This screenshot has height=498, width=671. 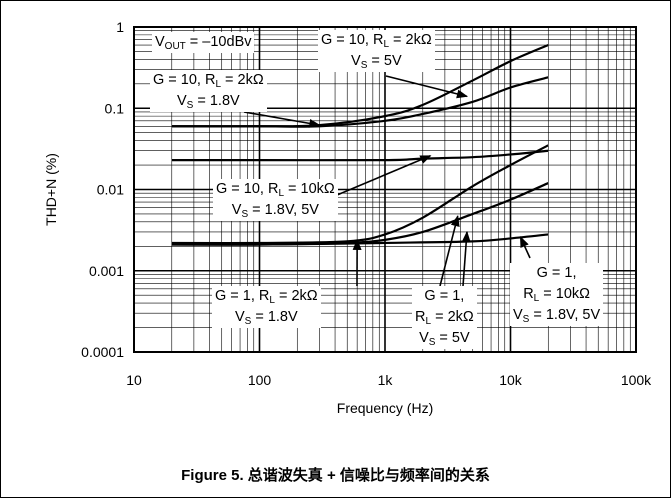 What do you see at coordinates (444, 317) in the screenshot?
I see `annotation-g1-rl2k-vs5: G = 1, RL = 2kΩ VS = 5V` at bounding box center [444, 317].